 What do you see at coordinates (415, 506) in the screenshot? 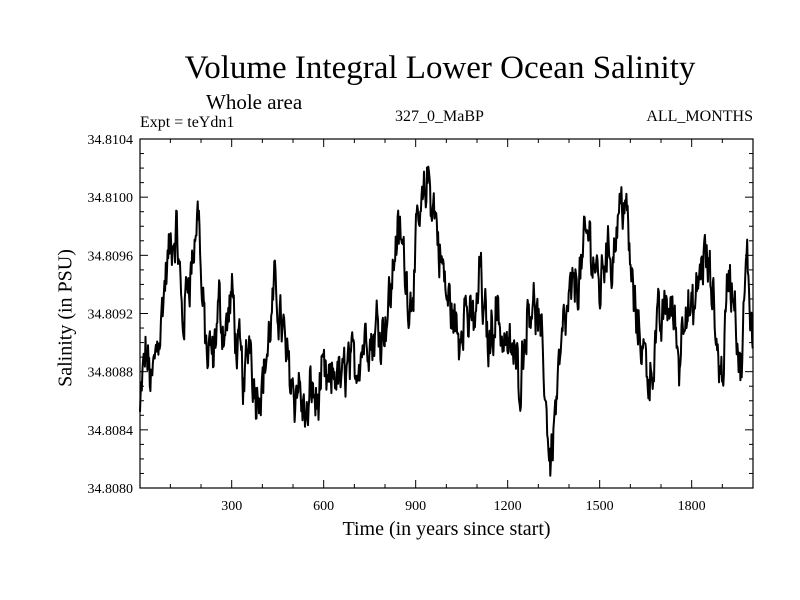
I see `x-tick-label: 900` at bounding box center [415, 506].